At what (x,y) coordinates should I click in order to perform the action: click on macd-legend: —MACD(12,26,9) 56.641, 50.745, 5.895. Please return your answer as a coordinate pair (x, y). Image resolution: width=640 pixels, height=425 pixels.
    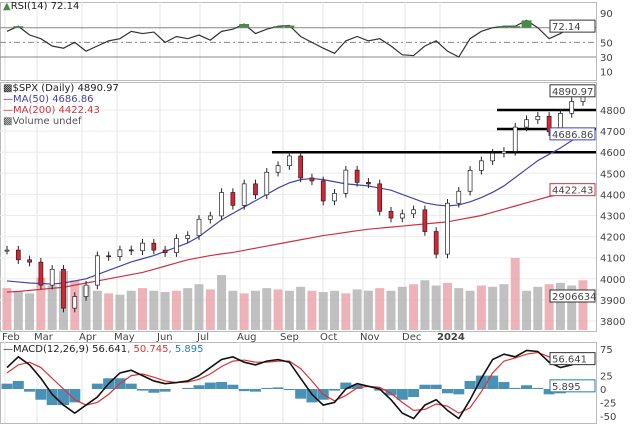
    Looking at the image, I should click on (103, 349).